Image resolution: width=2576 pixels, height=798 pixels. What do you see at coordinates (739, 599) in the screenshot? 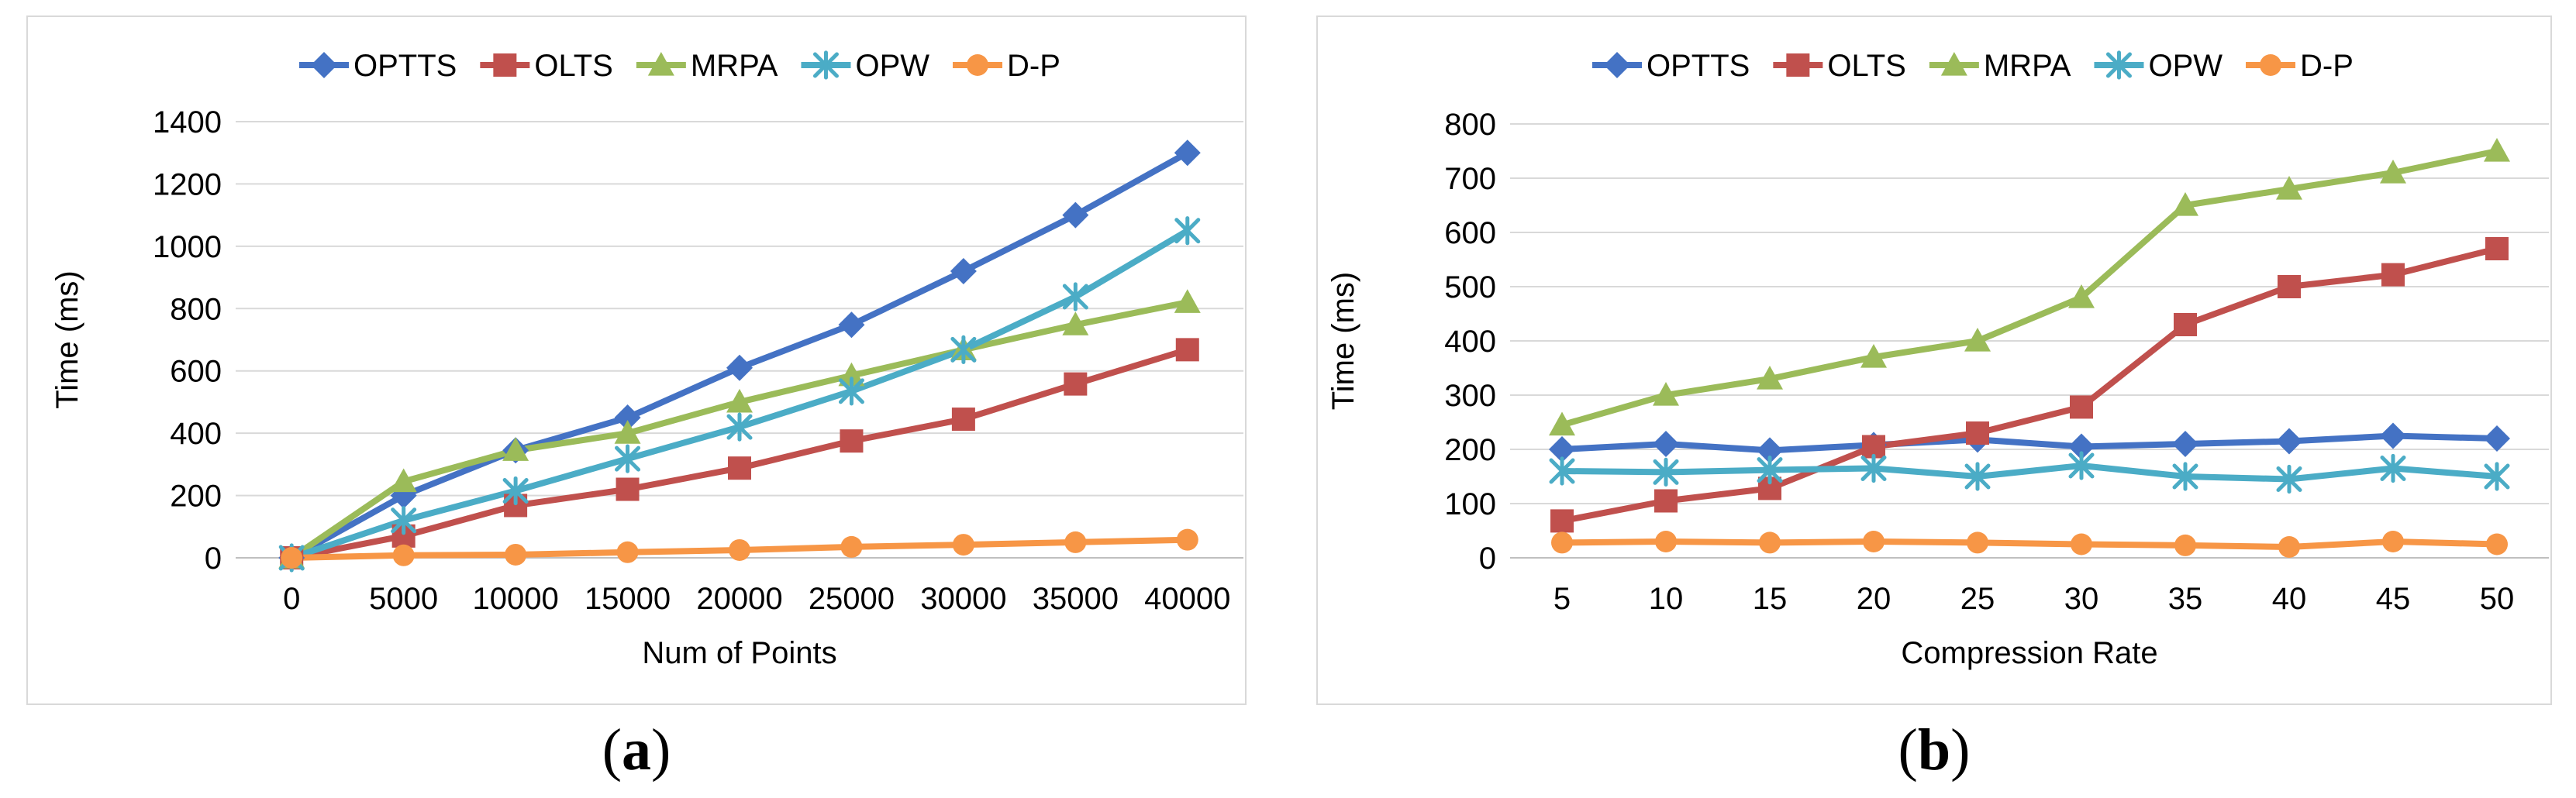
I see `chart-a-x-tick-label: 20000` at bounding box center [739, 599].